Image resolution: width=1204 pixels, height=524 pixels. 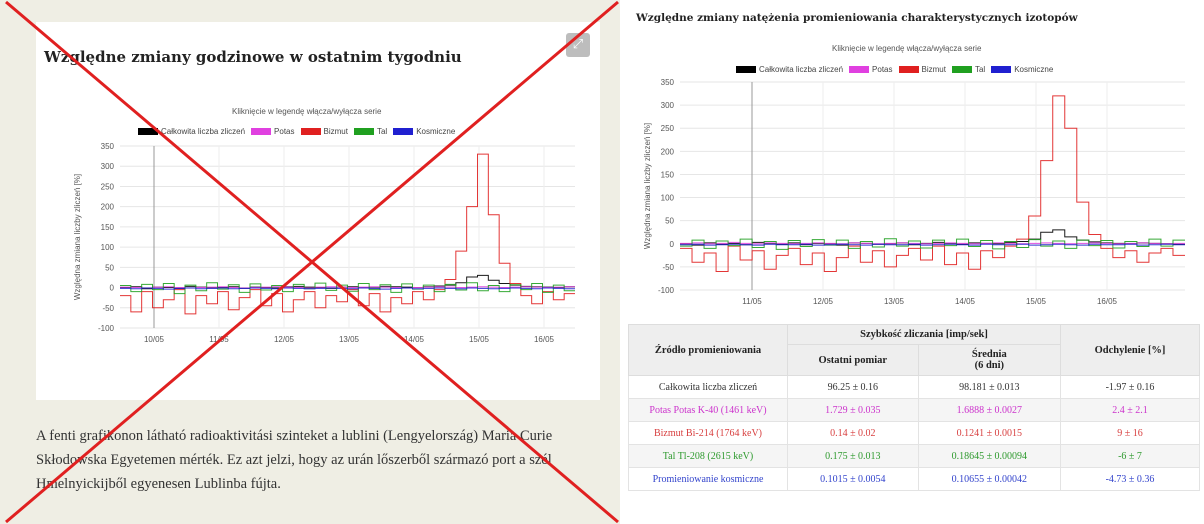 I want to click on table-cell-last: 96.25 ± 0.16, so click(x=853, y=387).